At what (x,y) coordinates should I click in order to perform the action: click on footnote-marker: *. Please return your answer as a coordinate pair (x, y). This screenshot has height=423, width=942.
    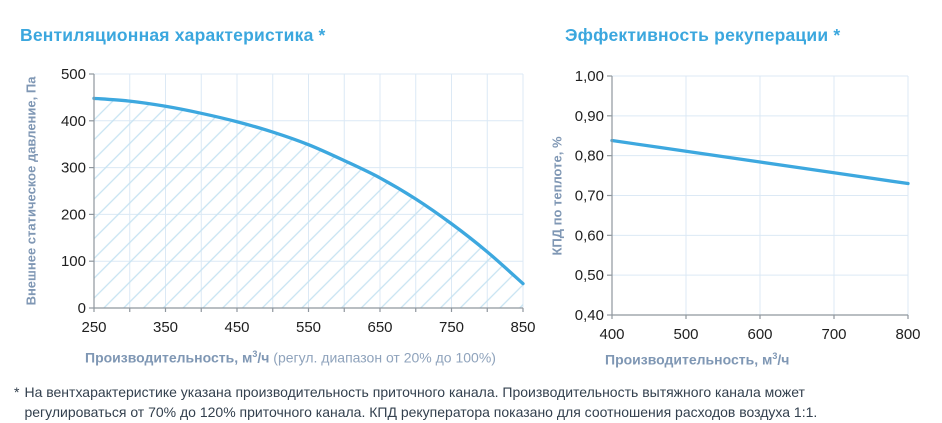
    Looking at the image, I should click on (17, 392).